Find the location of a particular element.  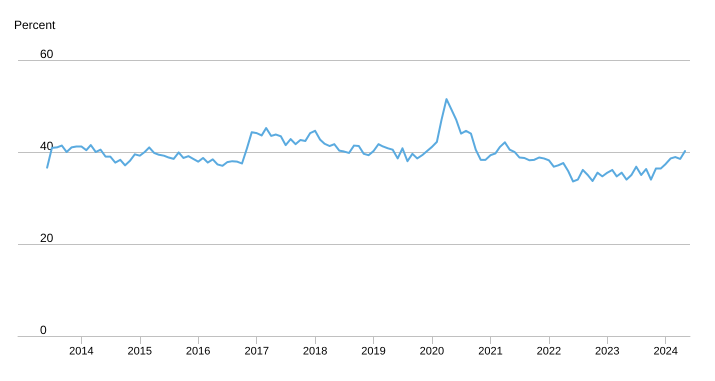

x-tick-label: 2020 is located at coordinates (432, 352).